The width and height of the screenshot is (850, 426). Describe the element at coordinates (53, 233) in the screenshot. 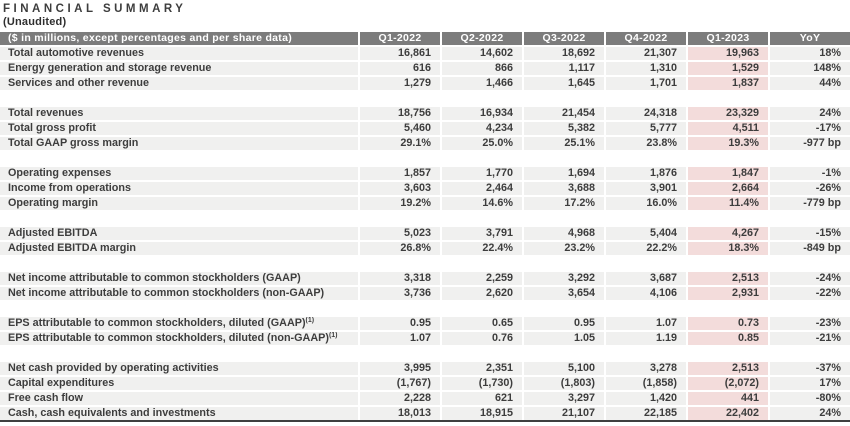

I see `row-label-text: Adjusted EBITDA` at that location.